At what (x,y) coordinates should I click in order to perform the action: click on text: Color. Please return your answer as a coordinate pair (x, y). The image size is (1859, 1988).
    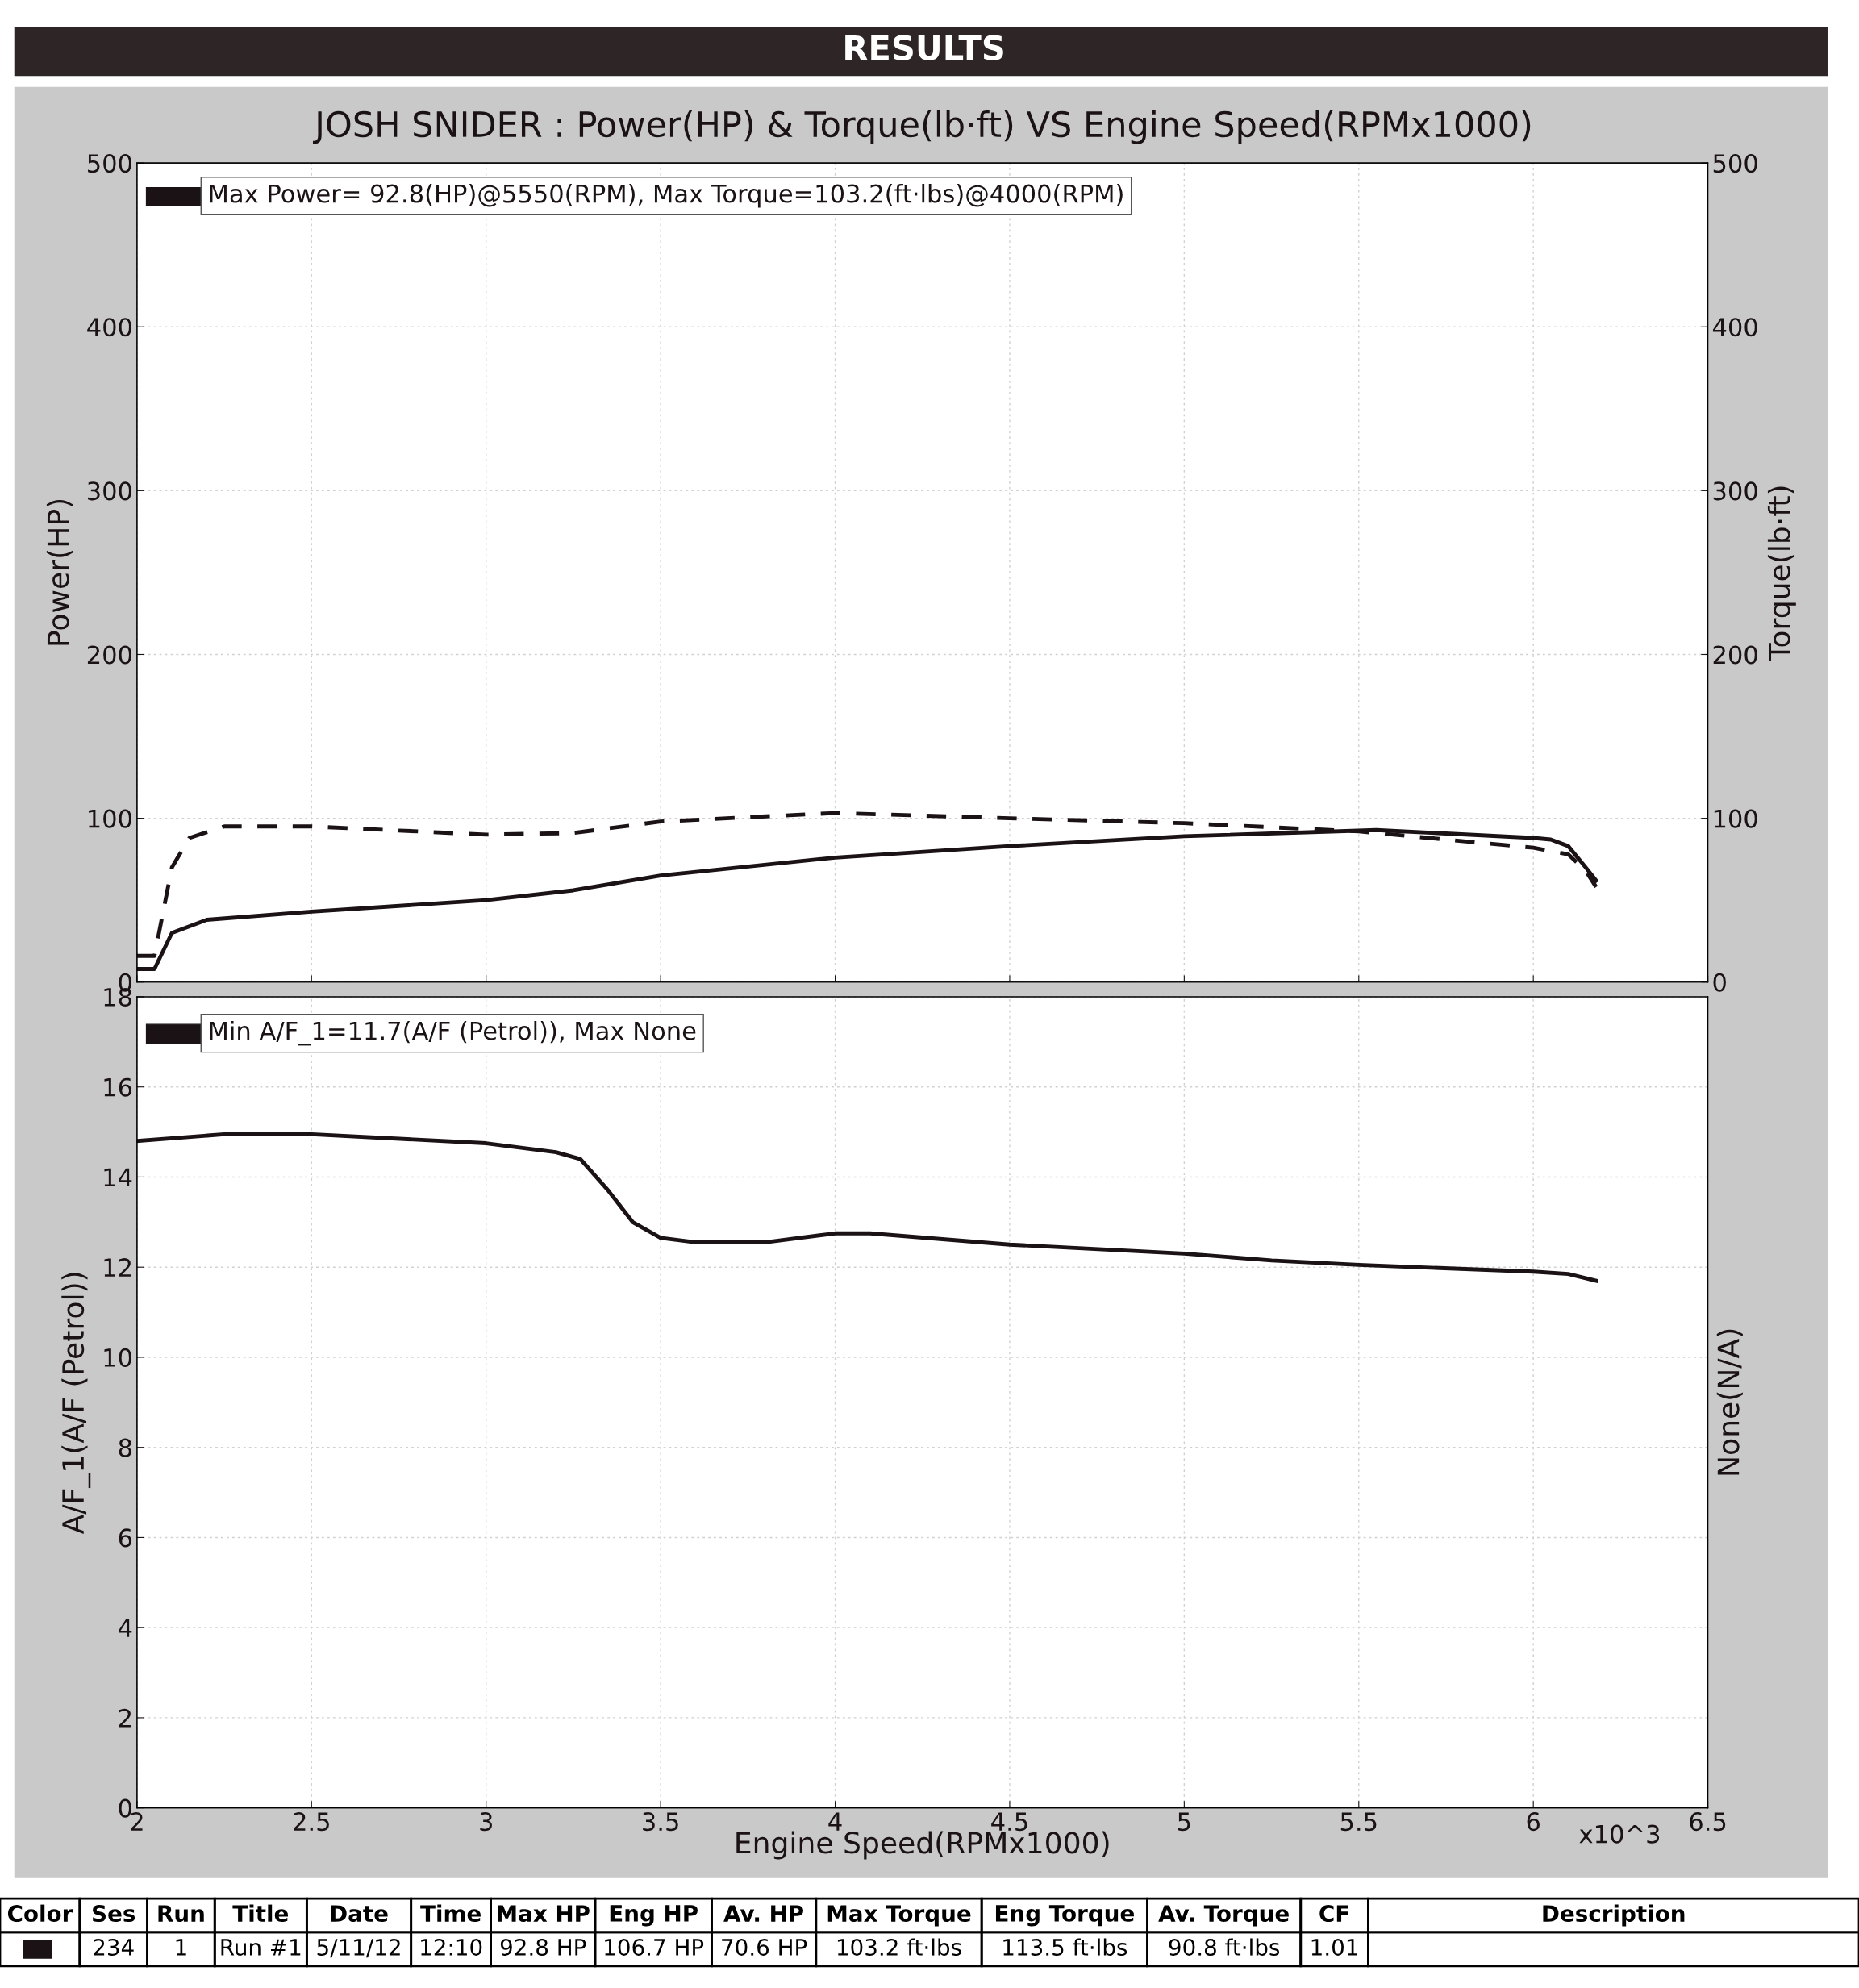
    Looking at the image, I should click on (40, 1913).